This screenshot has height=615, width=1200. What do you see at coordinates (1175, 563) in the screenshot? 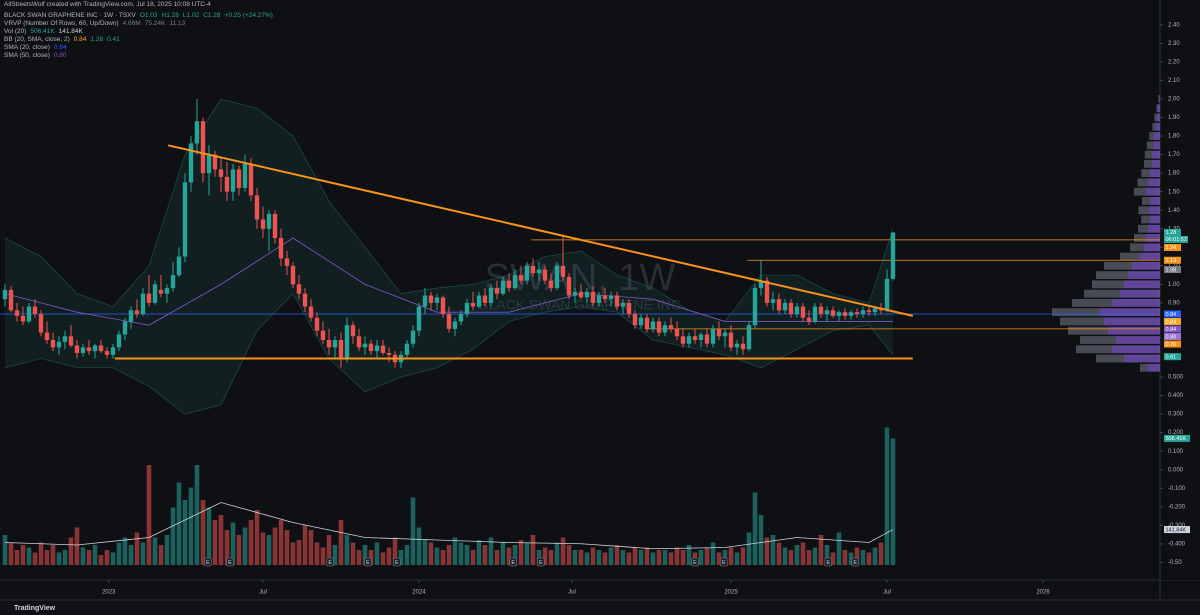
I see `y-tick-label: -0.50` at bounding box center [1175, 563].